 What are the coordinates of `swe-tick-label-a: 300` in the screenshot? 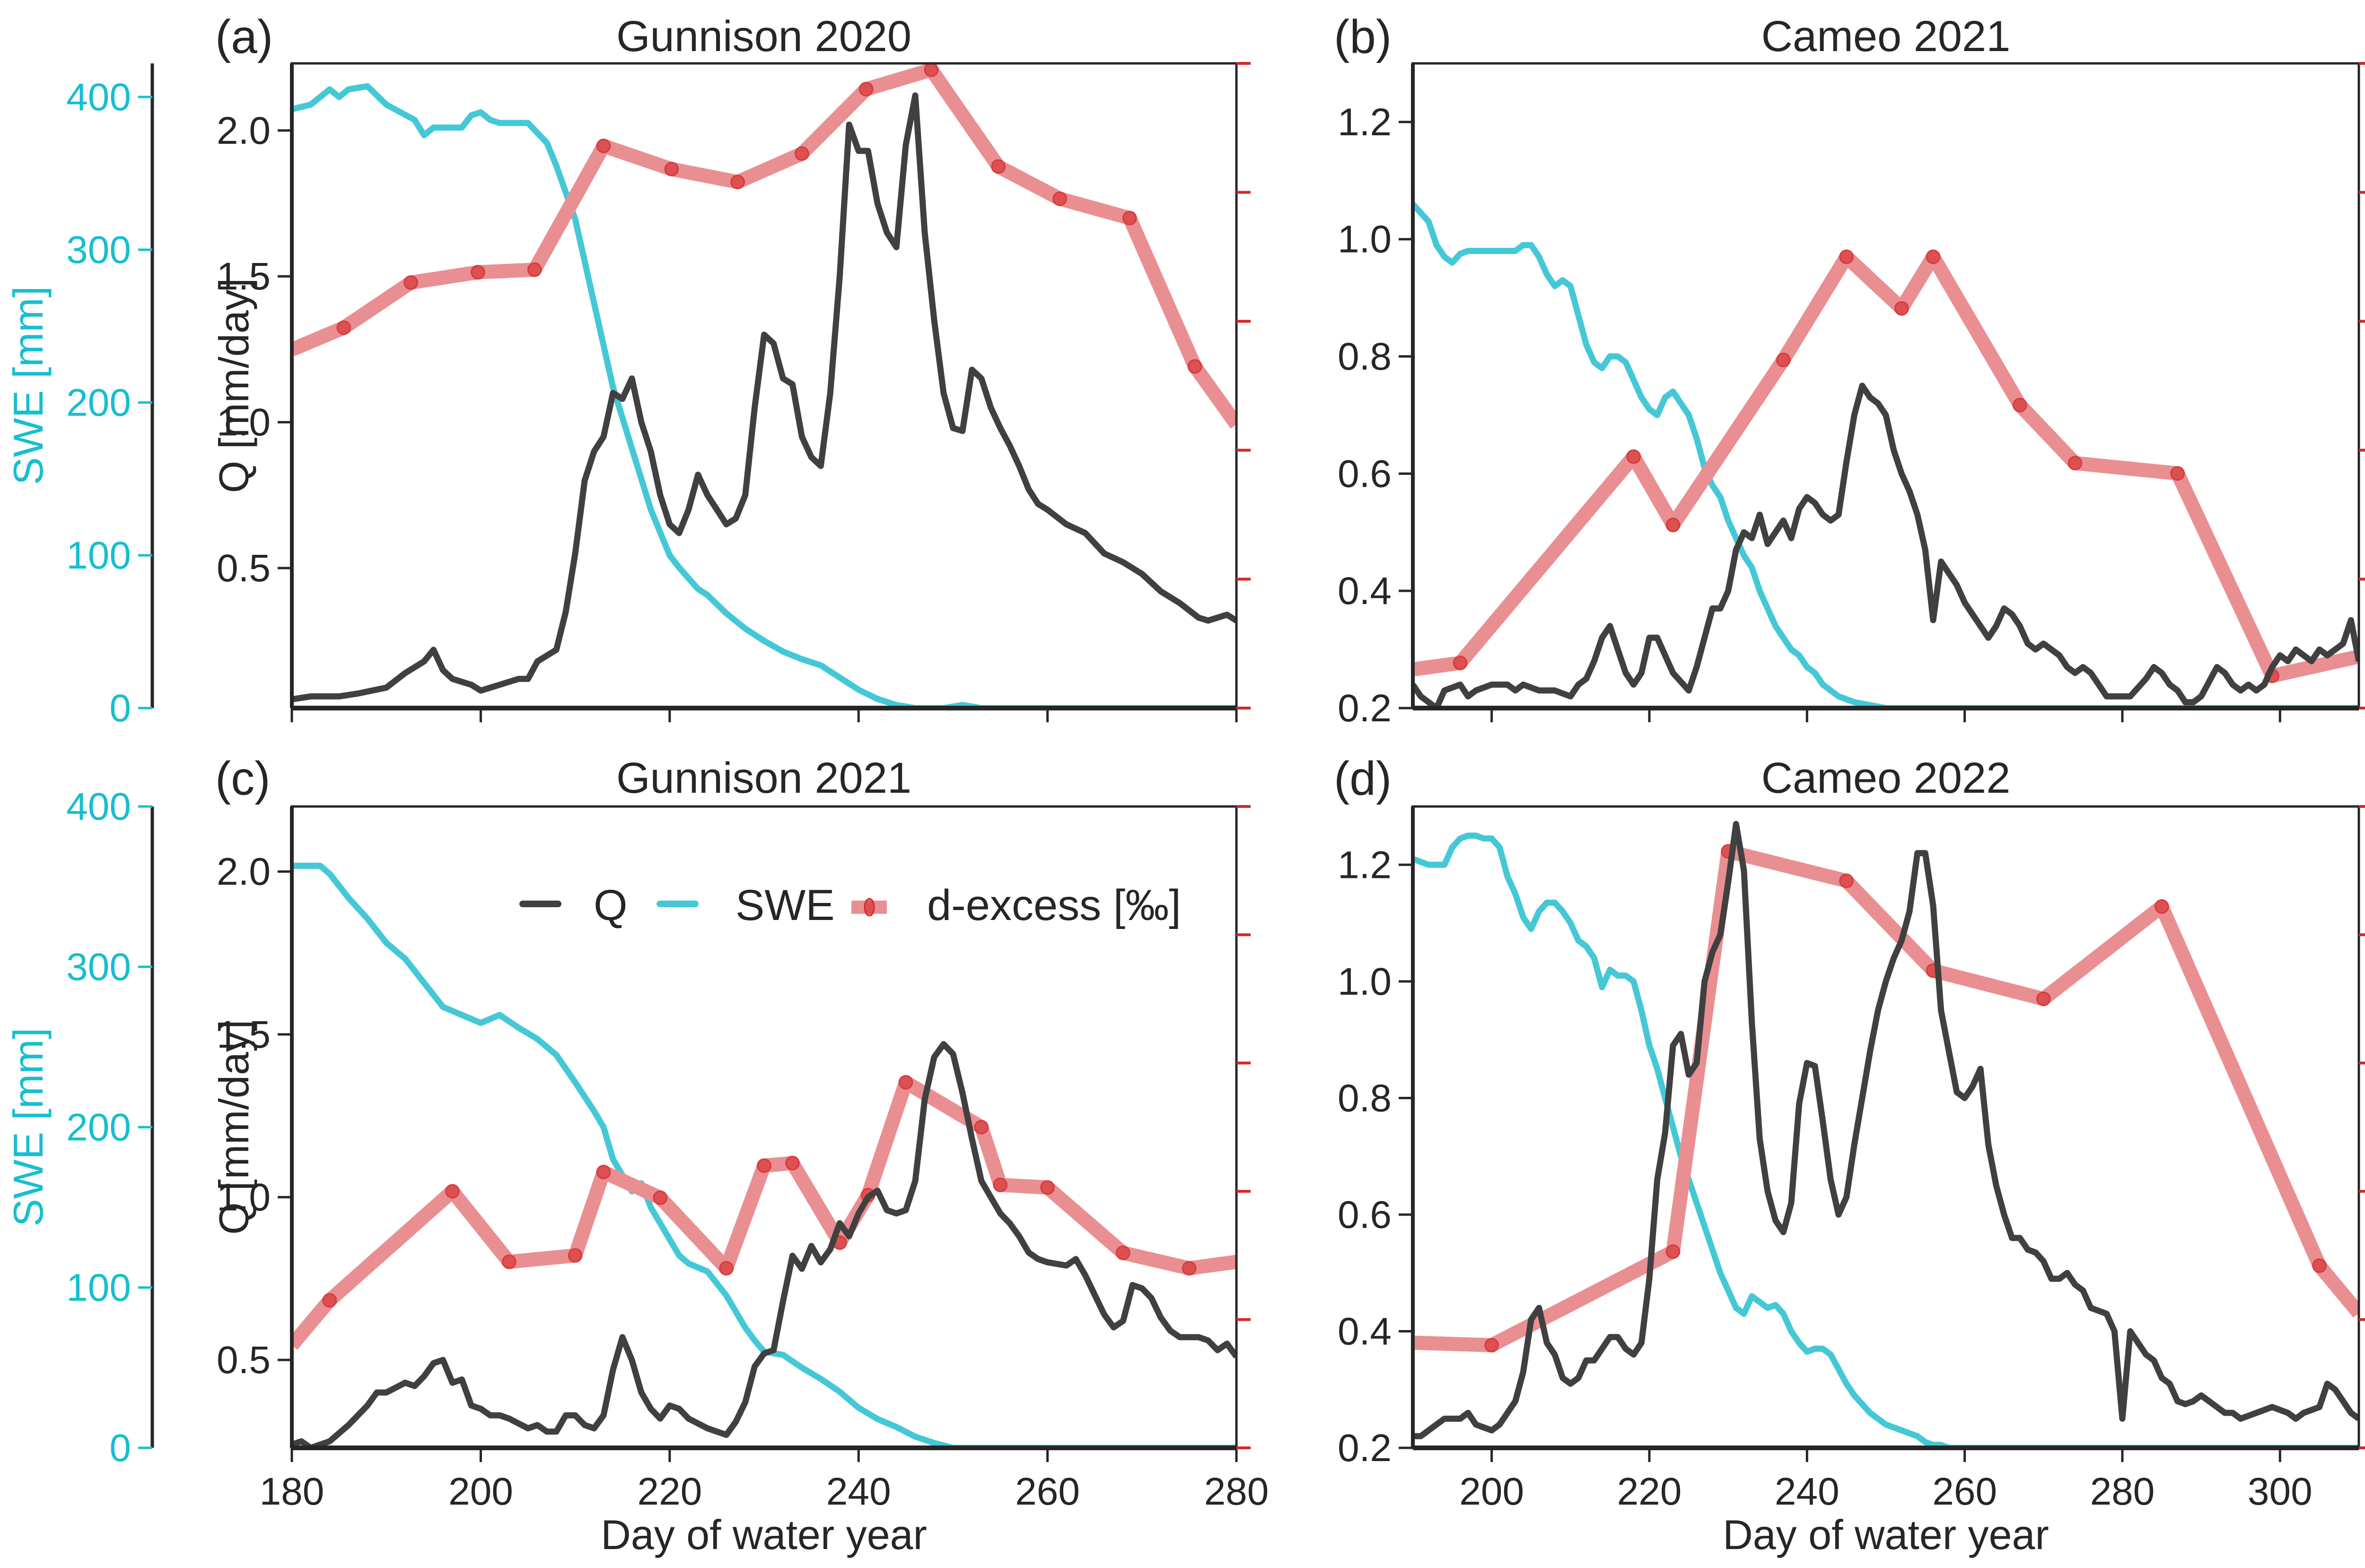 It's located at (98, 250).